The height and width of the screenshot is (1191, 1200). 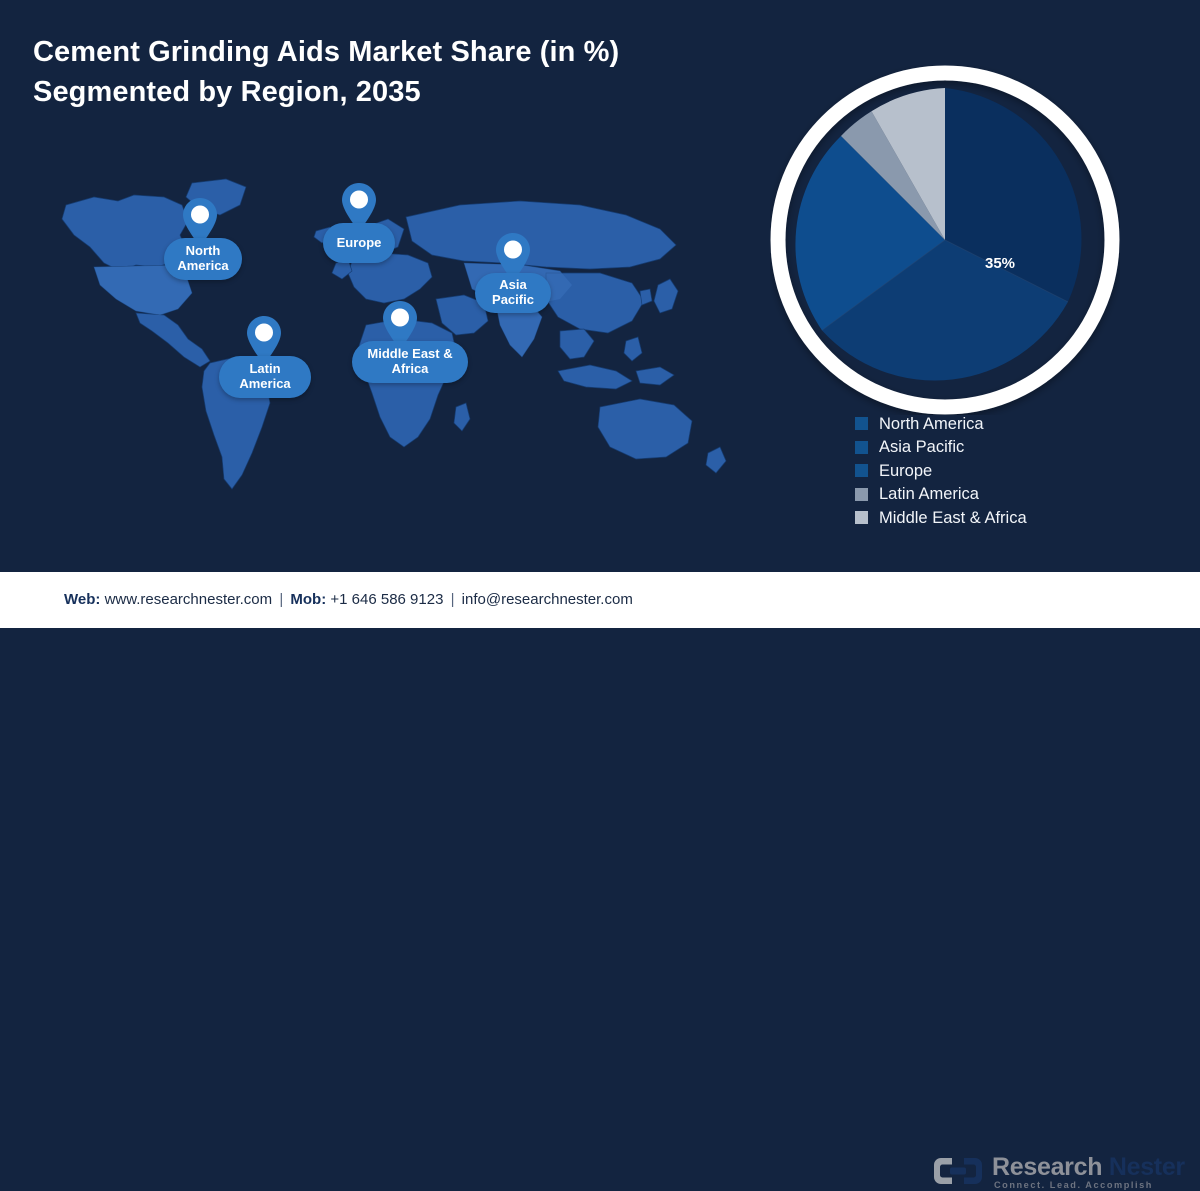 I want to click on map-pin-middle-east-africa, so click(x=400, y=325).